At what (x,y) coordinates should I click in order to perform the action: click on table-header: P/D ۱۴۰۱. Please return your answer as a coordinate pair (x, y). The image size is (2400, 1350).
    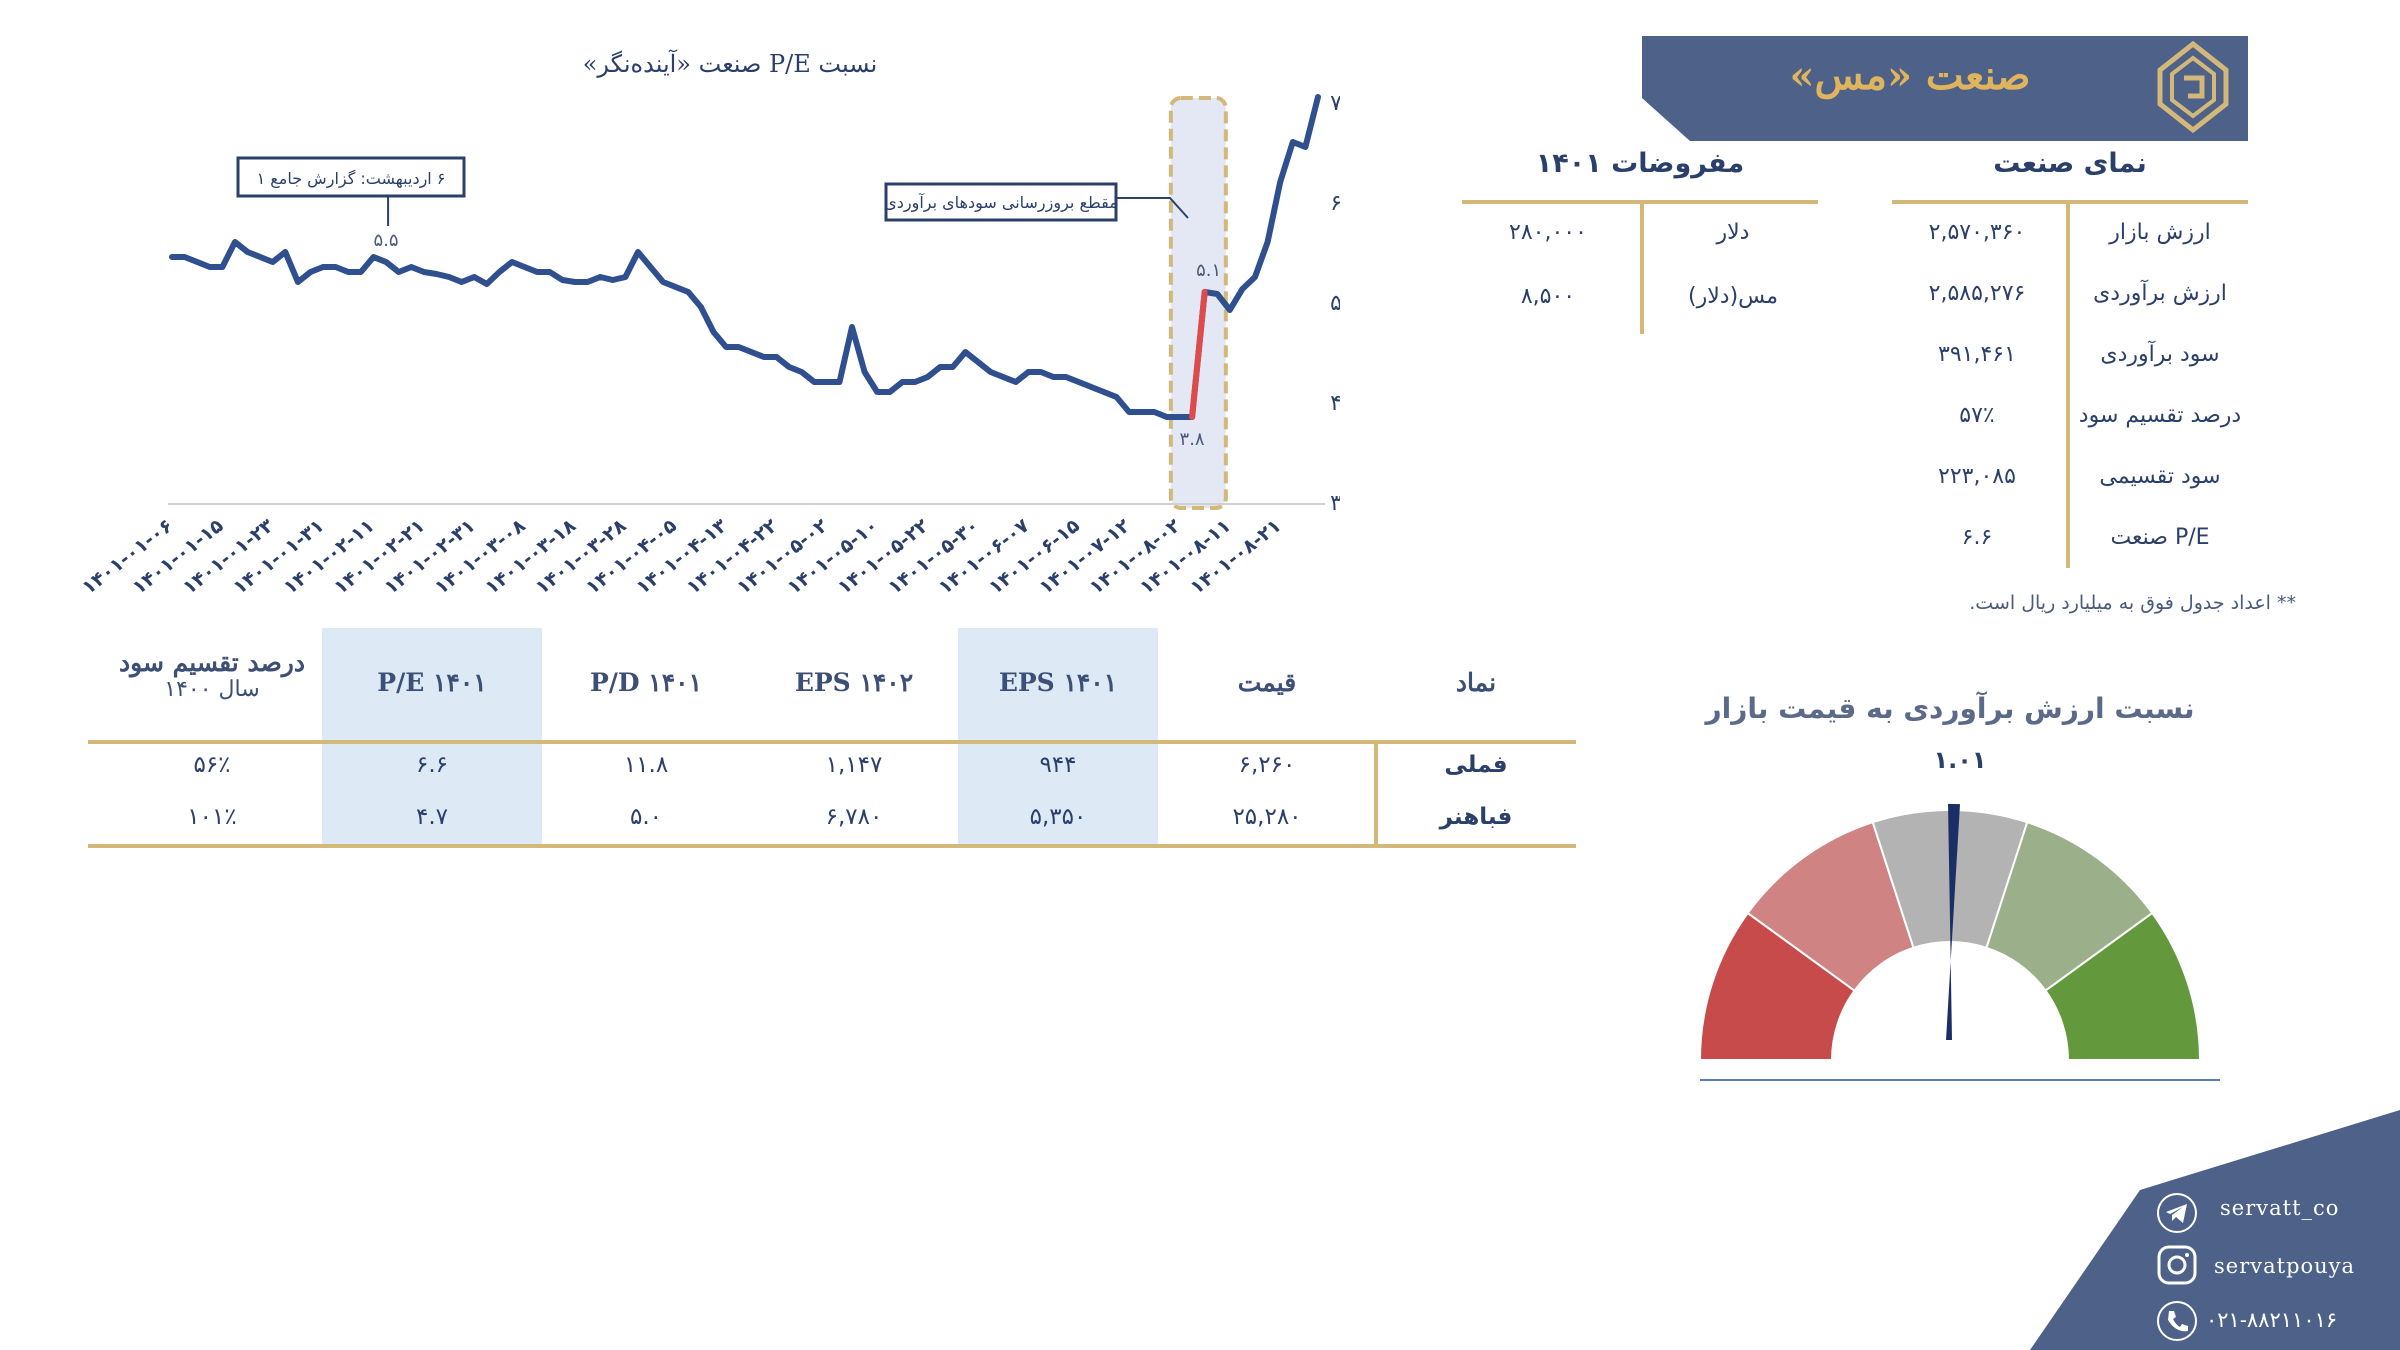
    Looking at the image, I should click on (646, 682).